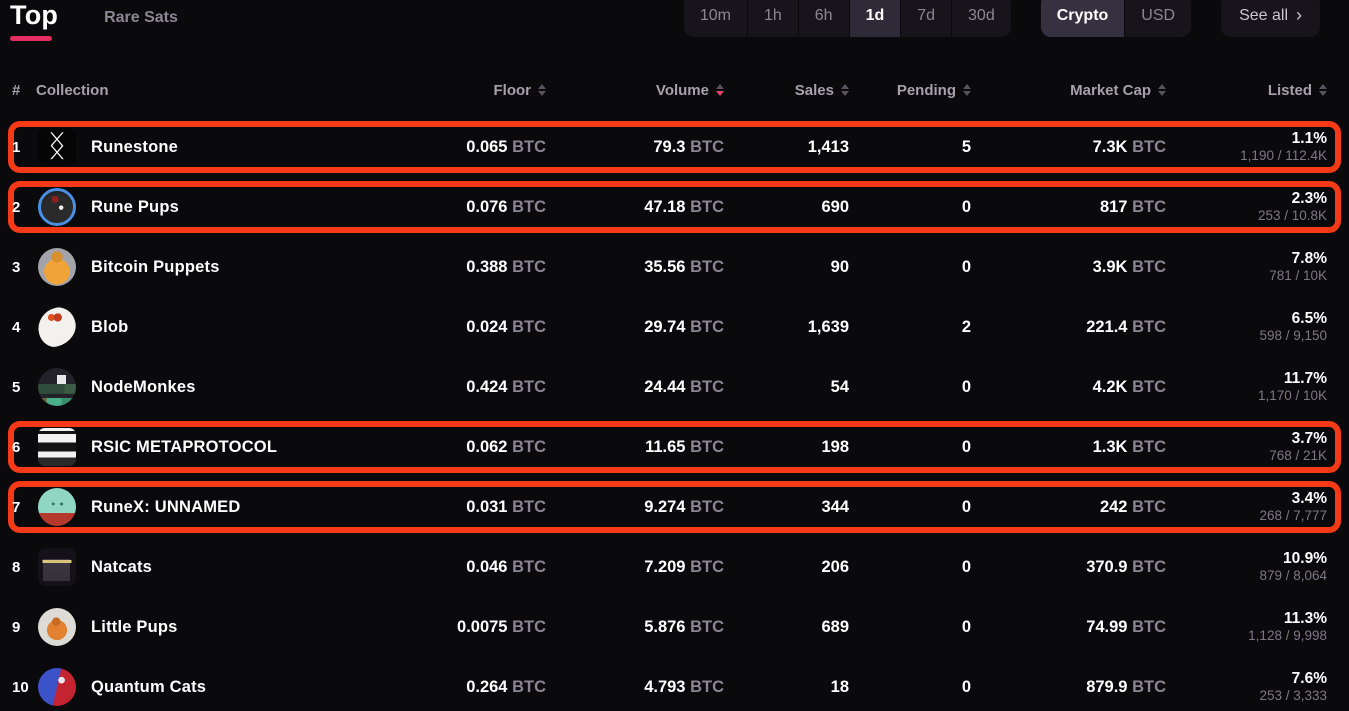  Describe the element at coordinates (839, 686) in the screenshot. I see `sales-value: 18` at that location.